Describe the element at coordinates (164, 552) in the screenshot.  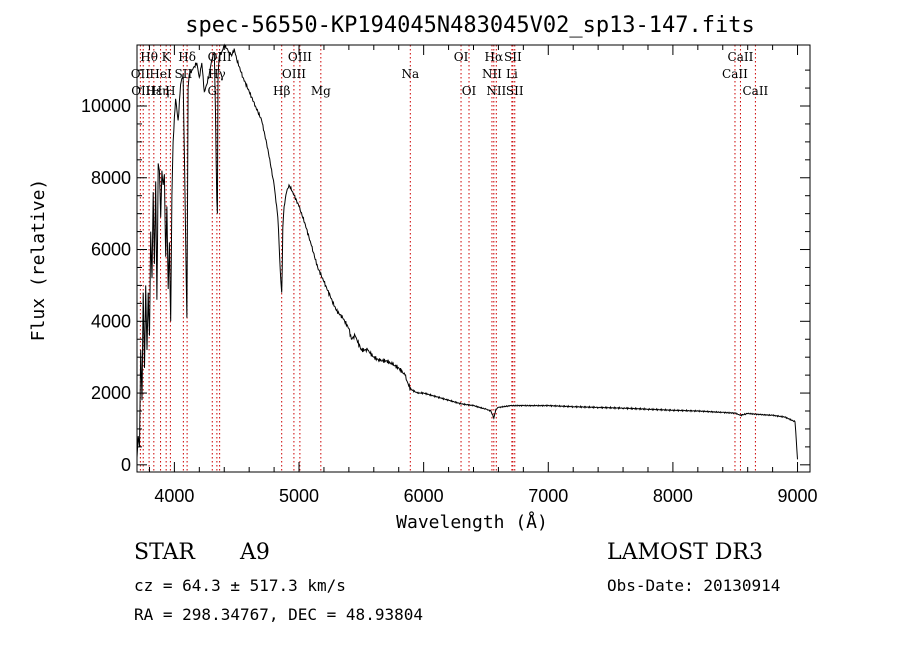
I see `object-class: STAR` at that location.